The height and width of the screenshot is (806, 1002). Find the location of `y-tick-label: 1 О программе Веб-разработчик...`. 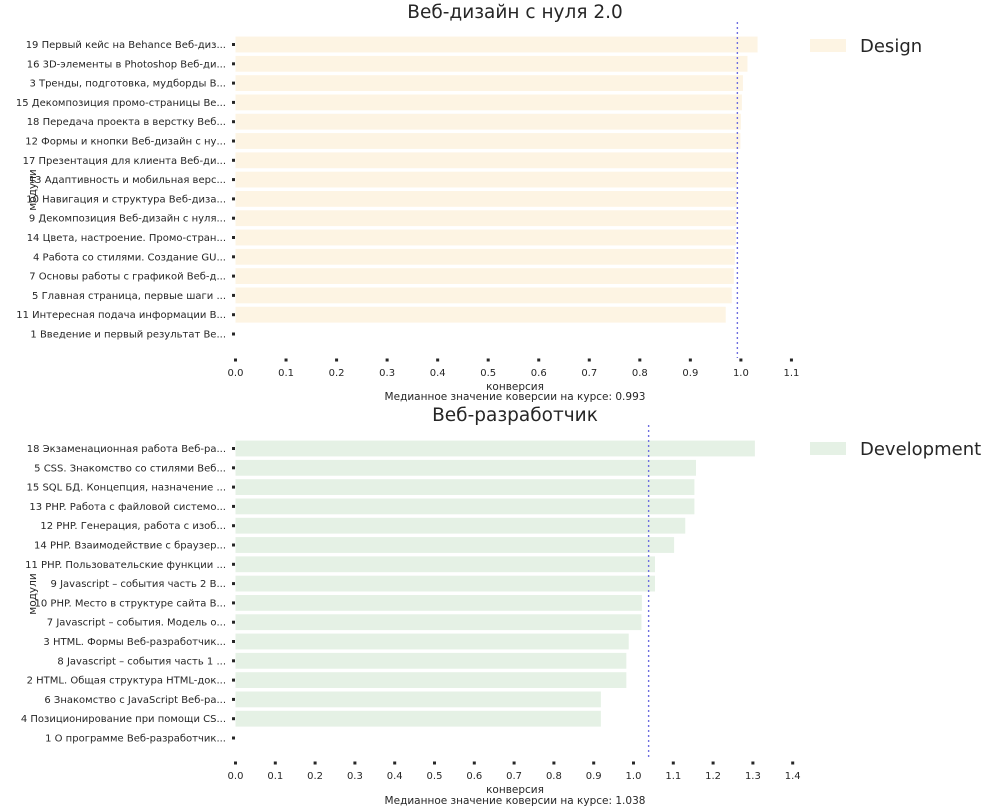

y-tick-label: 1 О программе Веб-разработчик... is located at coordinates (135, 739).